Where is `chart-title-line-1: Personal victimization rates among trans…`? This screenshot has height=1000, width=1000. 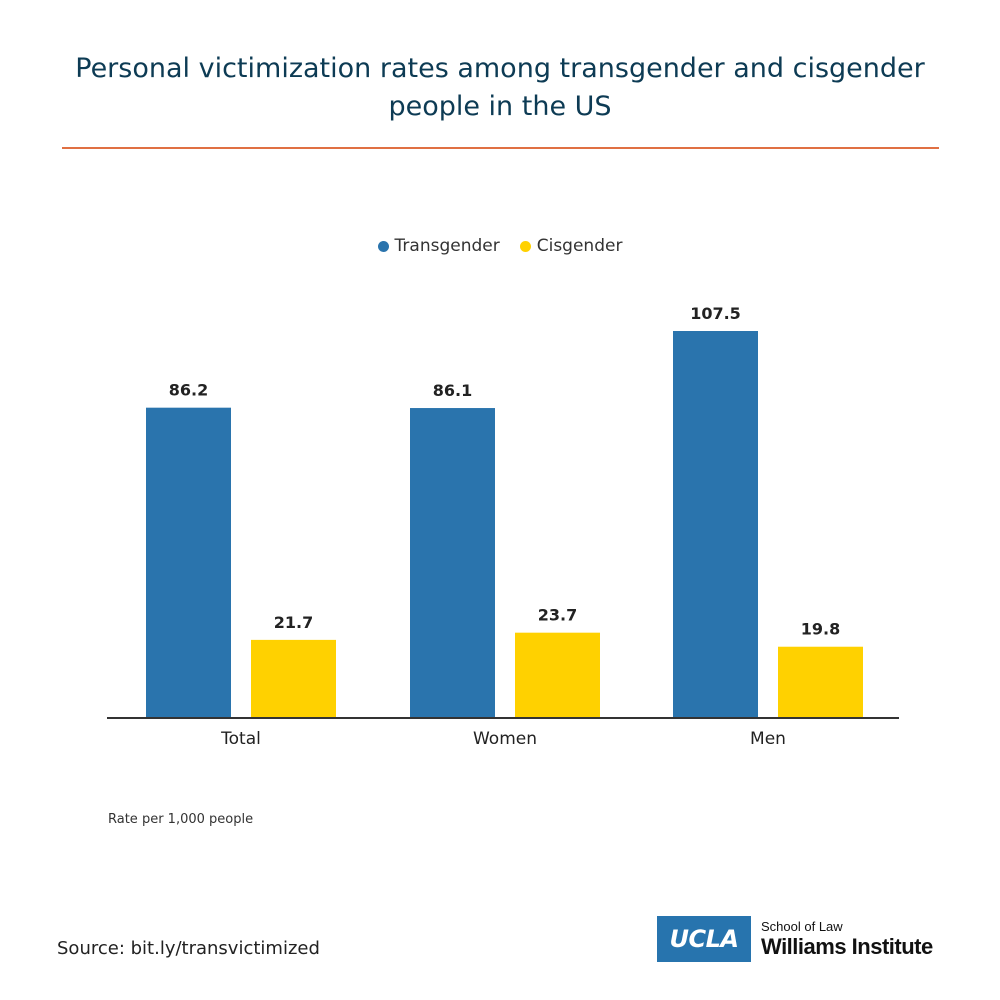
chart-title-line-1: Personal victimization rates among trans… is located at coordinates (500, 68).